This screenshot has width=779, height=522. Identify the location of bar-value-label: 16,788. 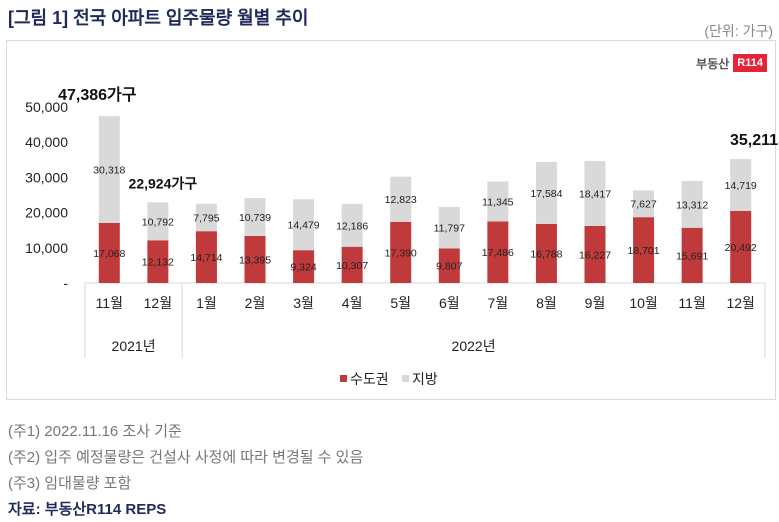
(546, 254).